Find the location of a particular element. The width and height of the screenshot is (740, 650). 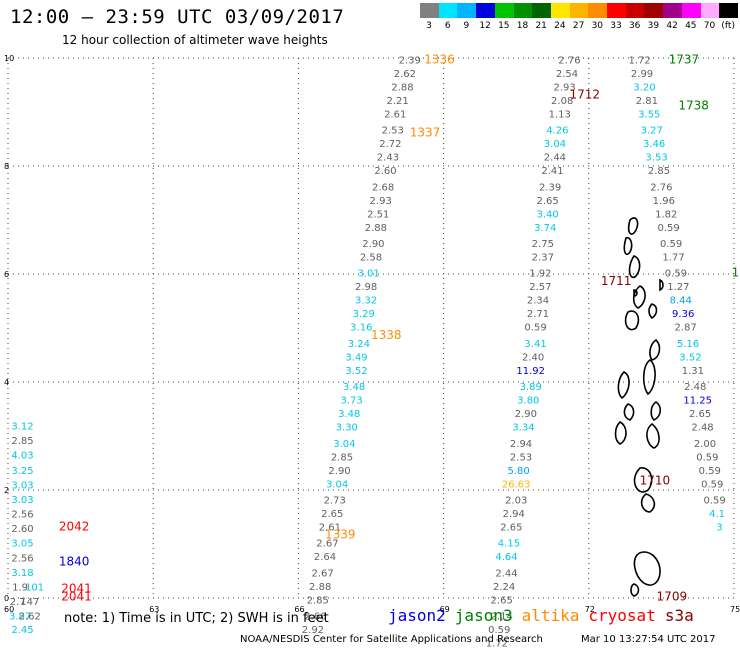

wave-height-value: 2.76 is located at coordinates (661, 187).